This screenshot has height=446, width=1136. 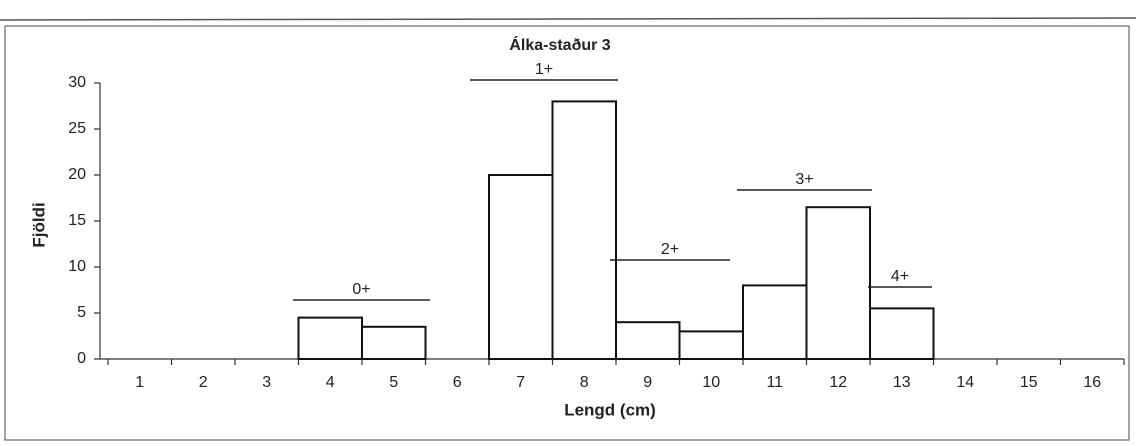 What do you see at coordinates (902, 382) in the screenshot?
I see `x-tick-label: 13` at bounding box center [902, 382].